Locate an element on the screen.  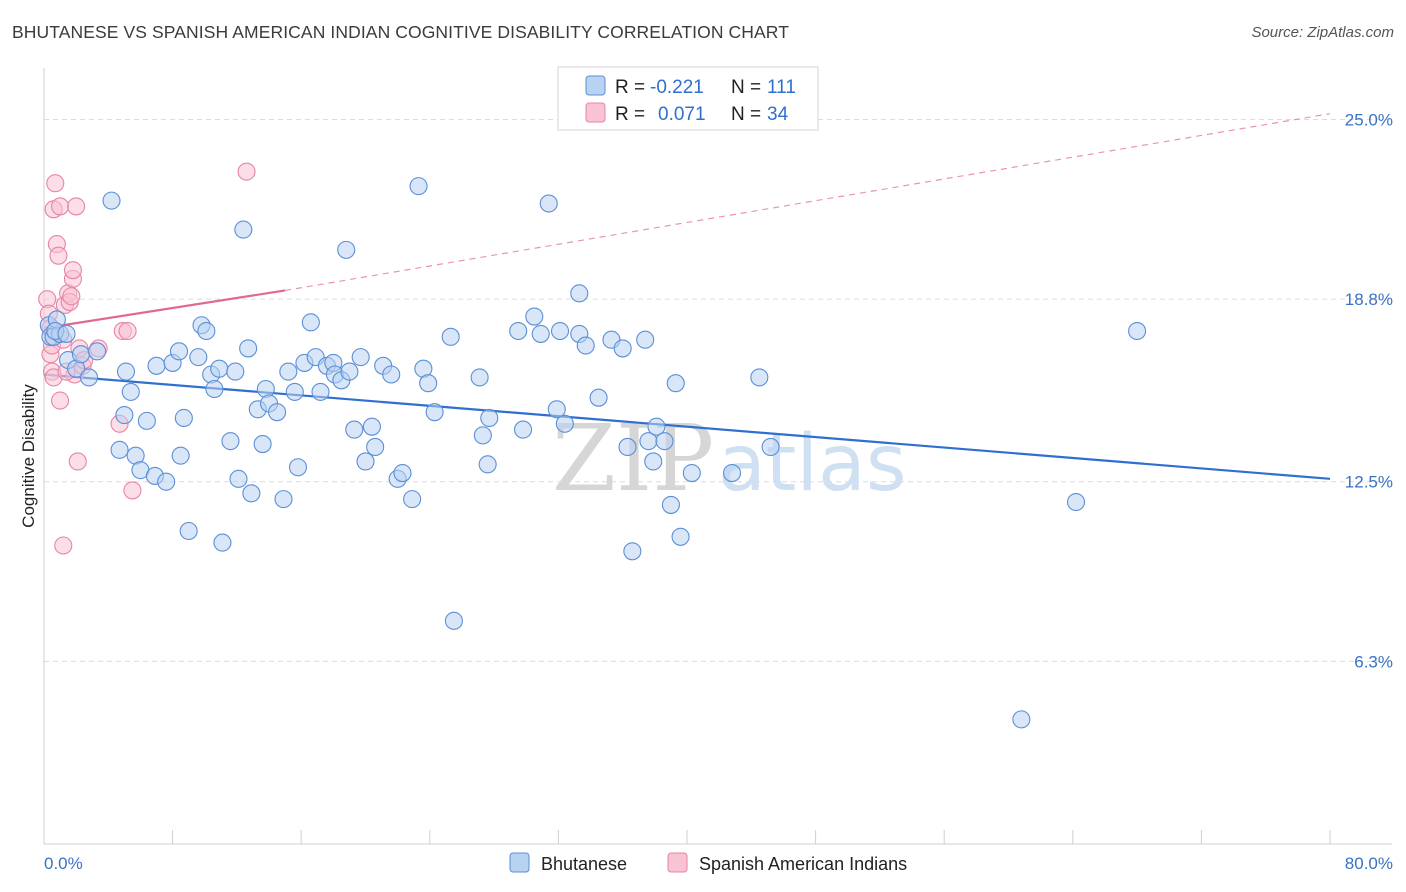
spanish-trend-line is located at coordinates (164, 309).